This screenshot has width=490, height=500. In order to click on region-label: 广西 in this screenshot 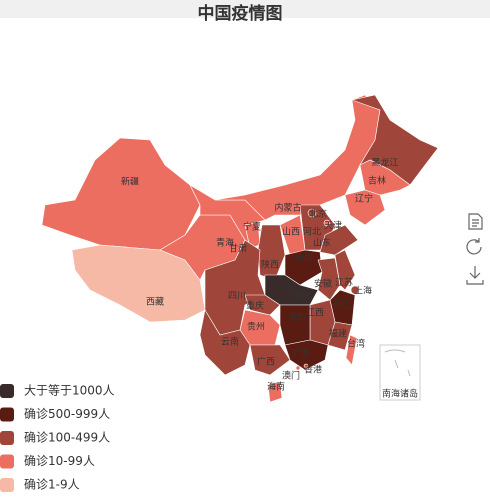, I will do `click(266, 362)`.